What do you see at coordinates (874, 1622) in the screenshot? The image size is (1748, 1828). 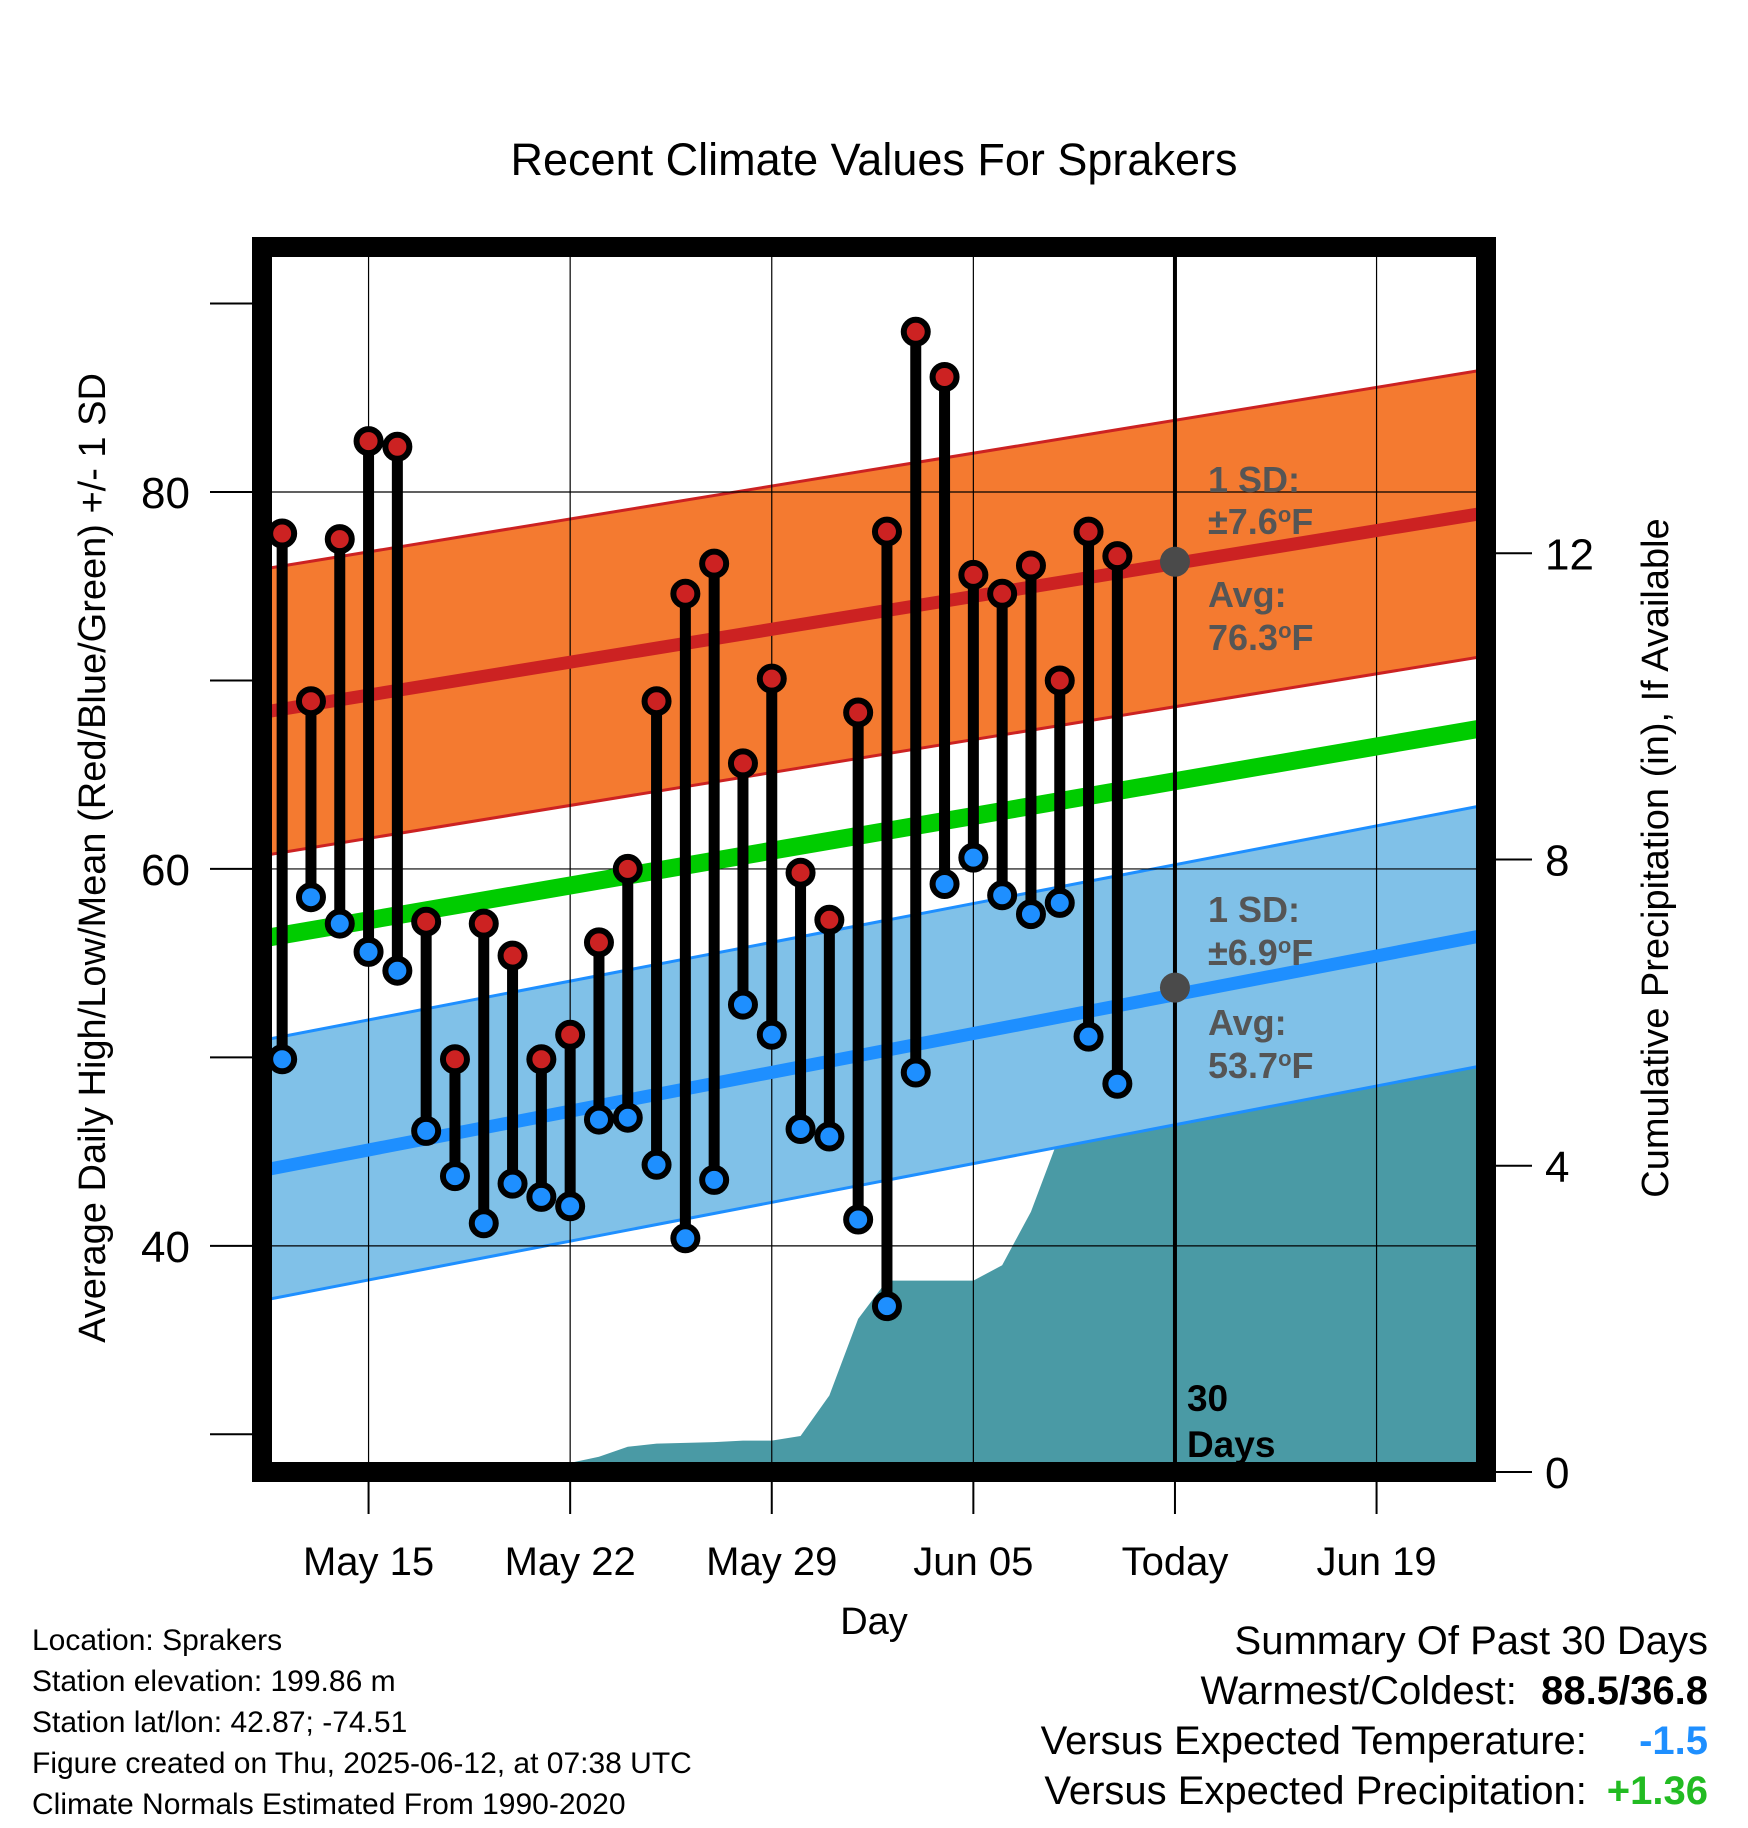 I see `x-axis-label: Day` at bounding box center [874, 1622].